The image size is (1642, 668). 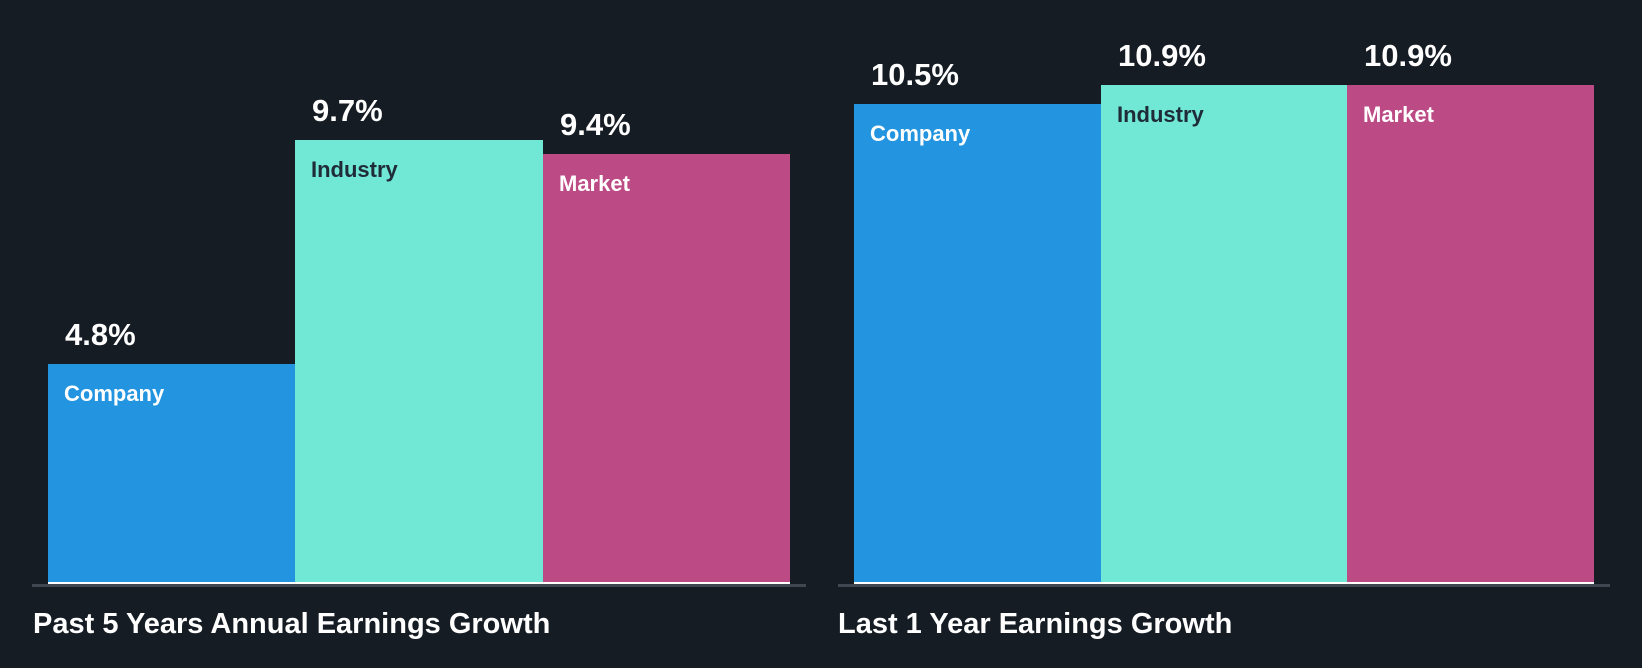 I want to click on bar-market: 9.4% Market, so click(x=666, y=339).